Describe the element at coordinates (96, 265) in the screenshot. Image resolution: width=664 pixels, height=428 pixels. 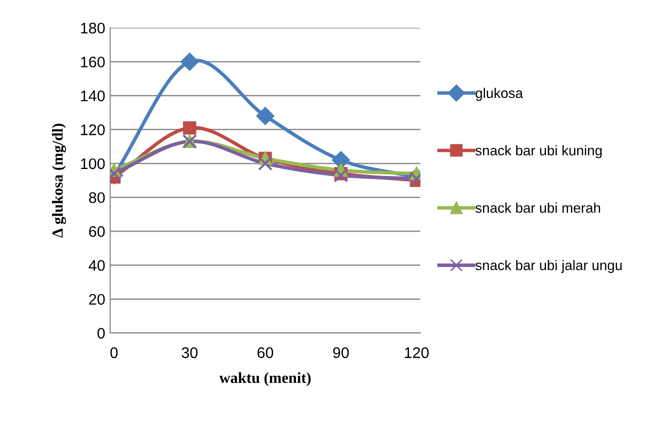
I see `y-tick-label: 40` at that location.